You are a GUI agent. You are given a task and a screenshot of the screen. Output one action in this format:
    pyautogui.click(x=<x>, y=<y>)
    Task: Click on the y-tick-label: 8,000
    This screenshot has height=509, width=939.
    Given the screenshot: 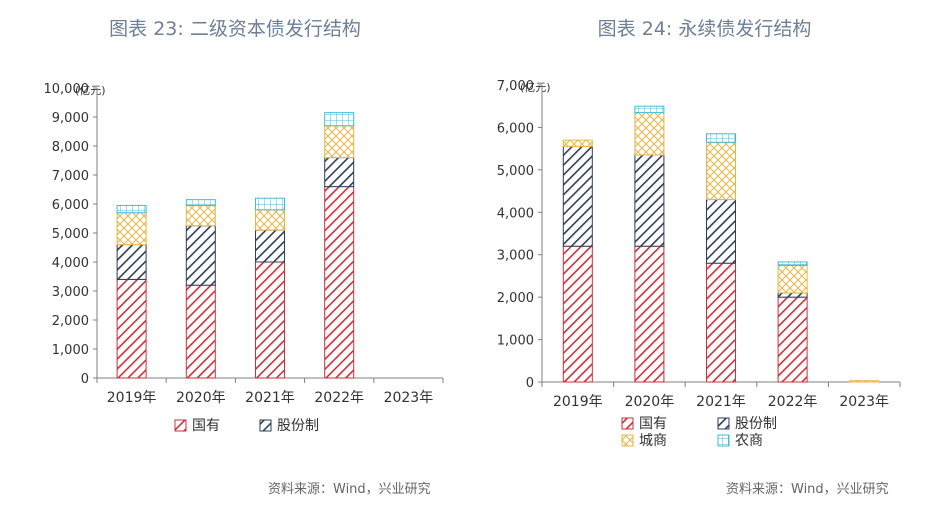 What is the action you would take?
    pyautogui.click(x=70, y=147)
    